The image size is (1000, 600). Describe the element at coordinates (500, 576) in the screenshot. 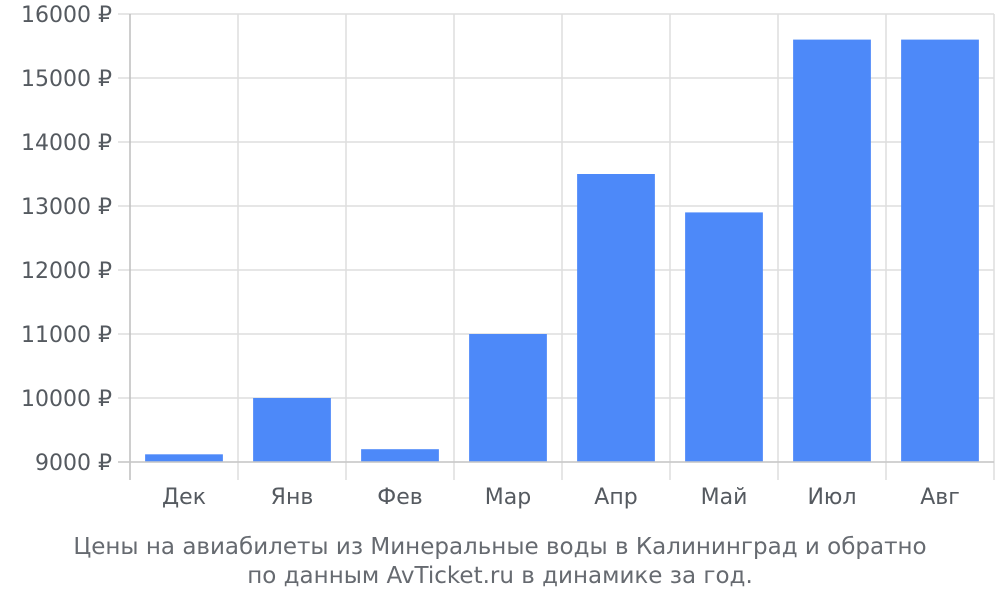

I see `caption-line-2: по данным AvTicket.ru в динамике за год.` at that location.